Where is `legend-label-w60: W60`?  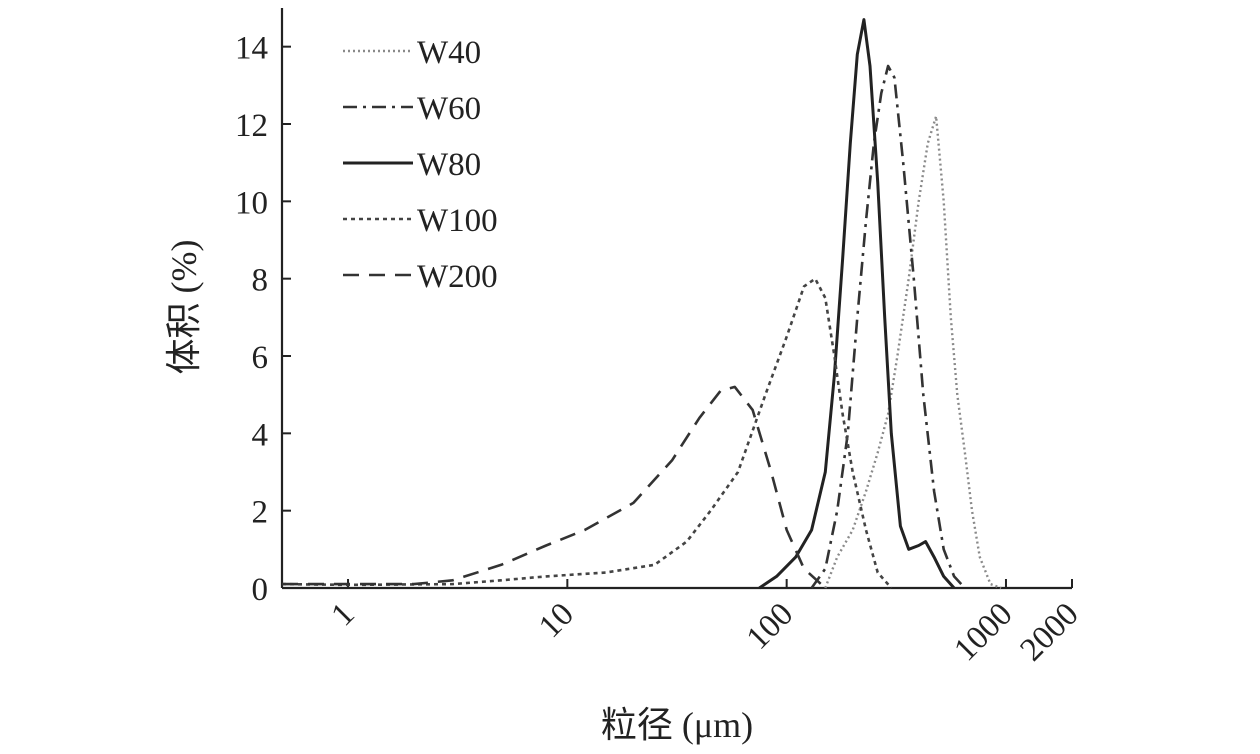 legend-label-w60: W60 is located at coordinates (449, 109).